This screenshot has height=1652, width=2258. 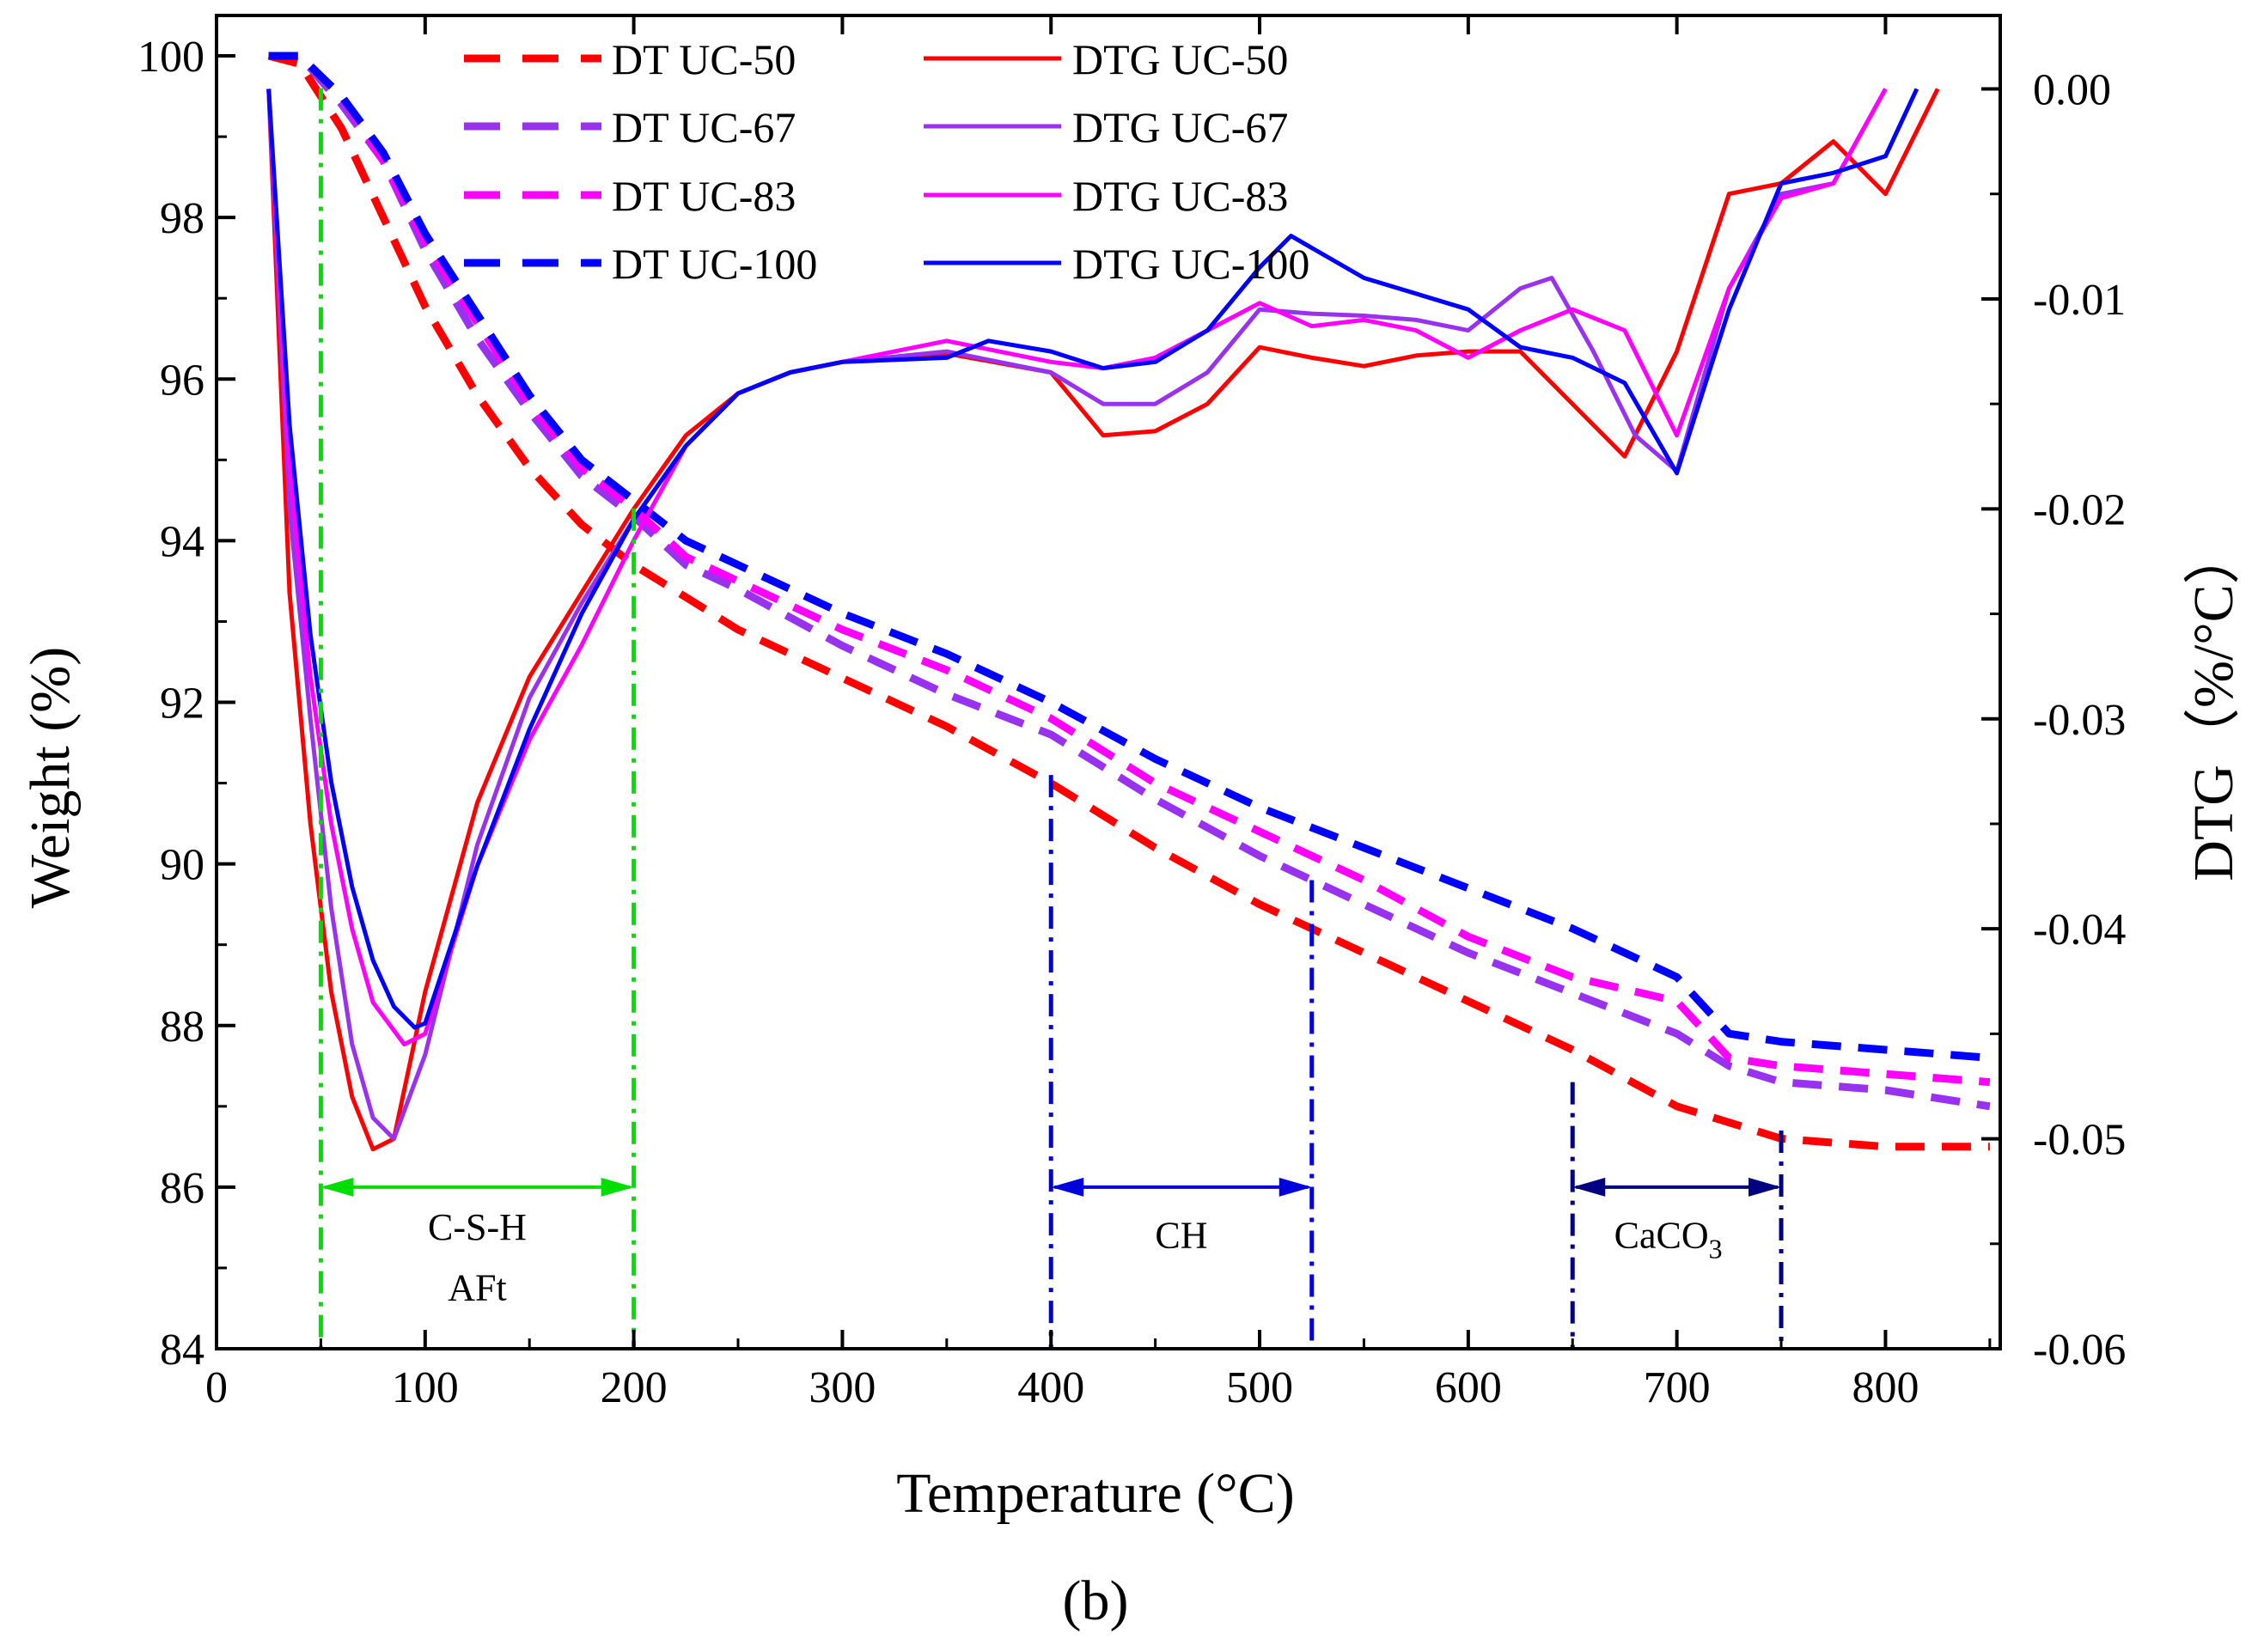 I want to click on y-right-tick-label: -0.04, so click(x=2079, y=929).